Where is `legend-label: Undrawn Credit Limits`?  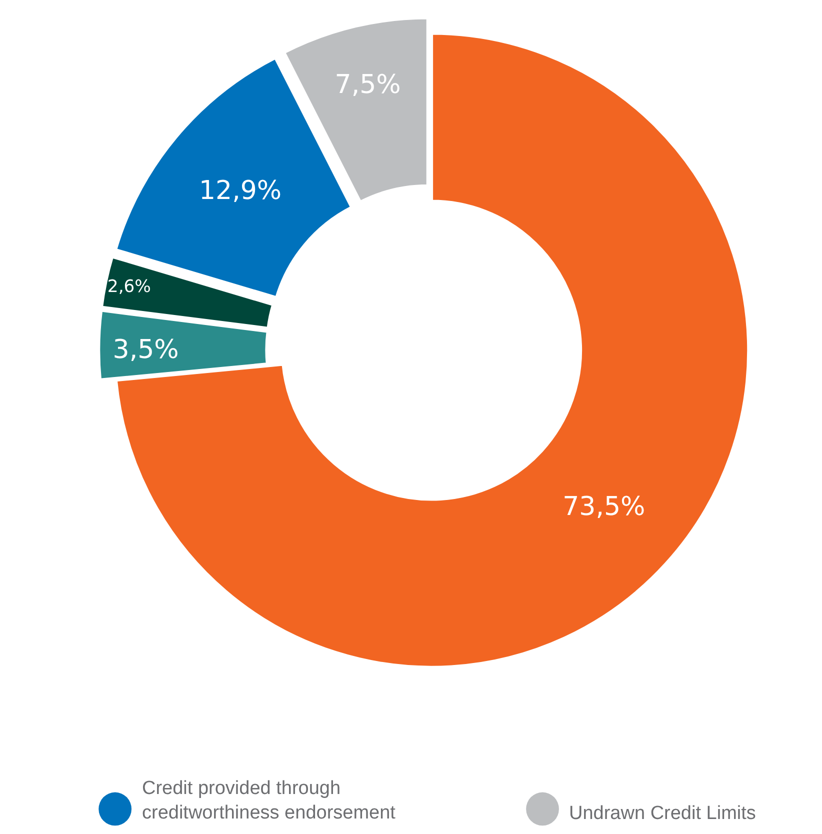 legend-label: Undrawn Credit Limits is located at coordinates (662, 813).